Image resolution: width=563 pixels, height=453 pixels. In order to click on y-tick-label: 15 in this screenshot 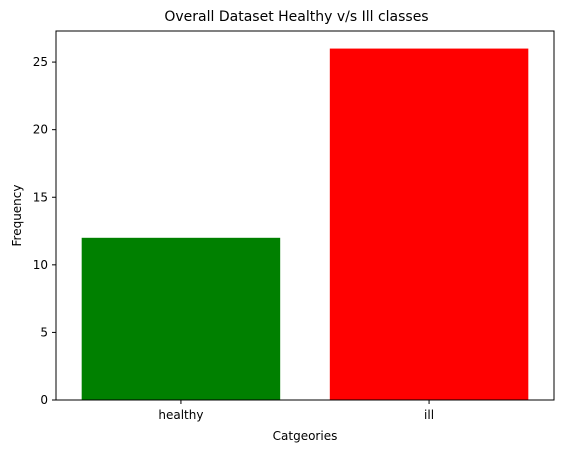, I will do `click(40, 197)`.